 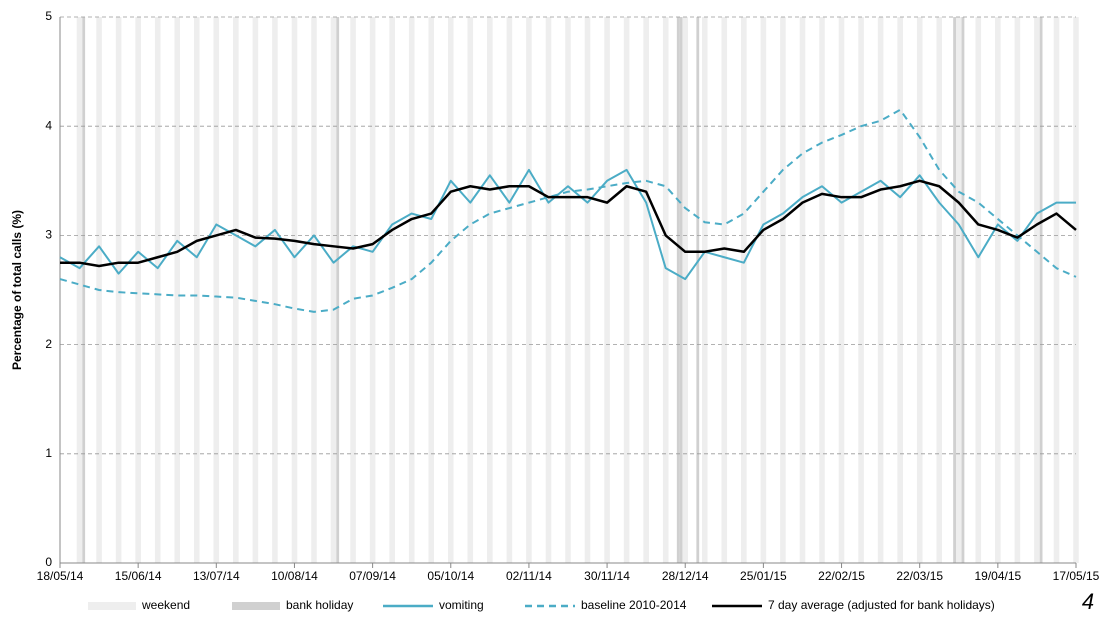 What do you see at coordinates (372, 576) in the screenshot?
I see `x-tick-label: 07/09/14` at bounding box center [372, 576].